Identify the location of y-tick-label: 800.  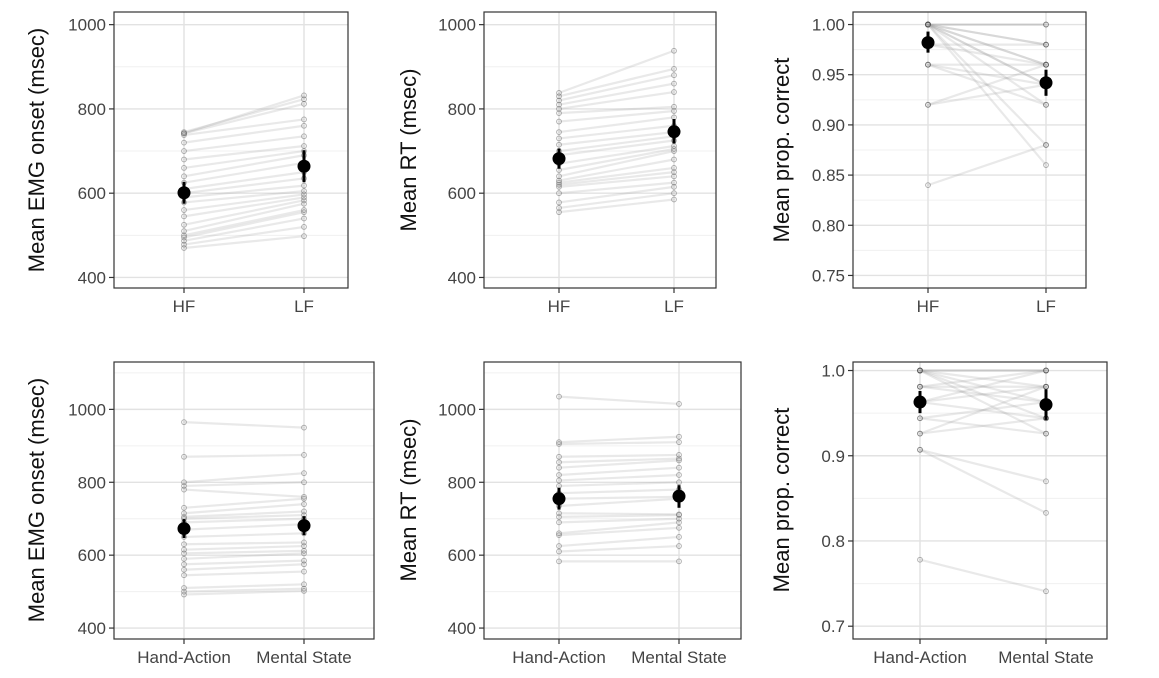
(462, 109).